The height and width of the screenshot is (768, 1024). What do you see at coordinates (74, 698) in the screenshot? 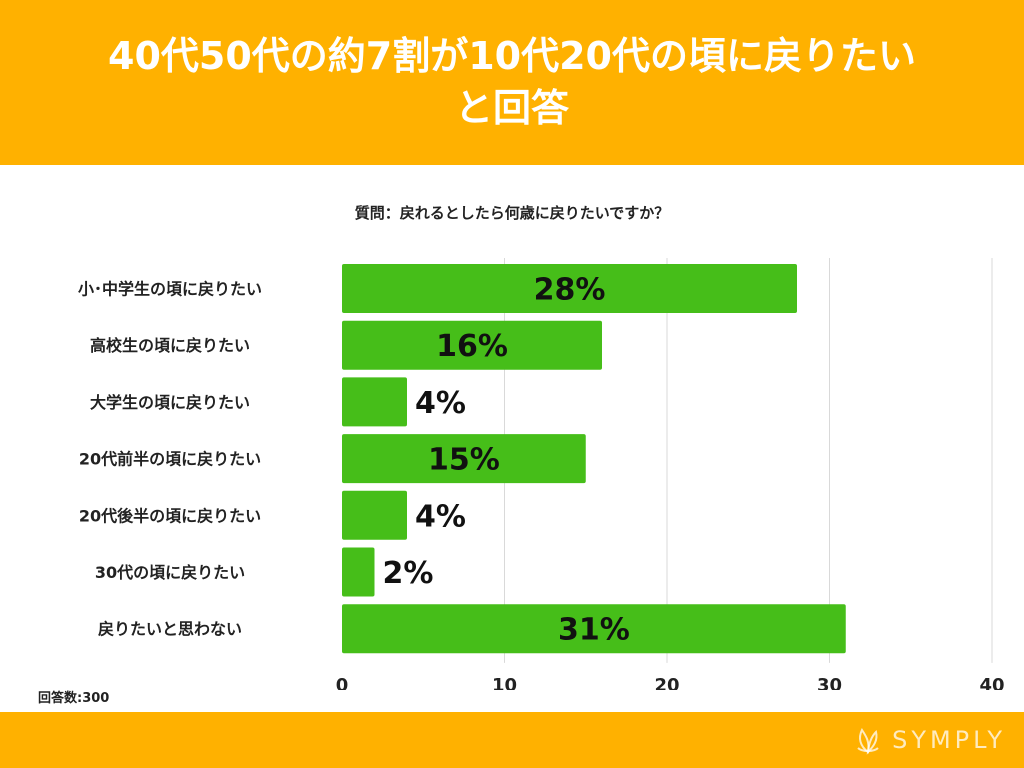
I see `respondent-count: 回答数:300` at bounding box center [74, 698].